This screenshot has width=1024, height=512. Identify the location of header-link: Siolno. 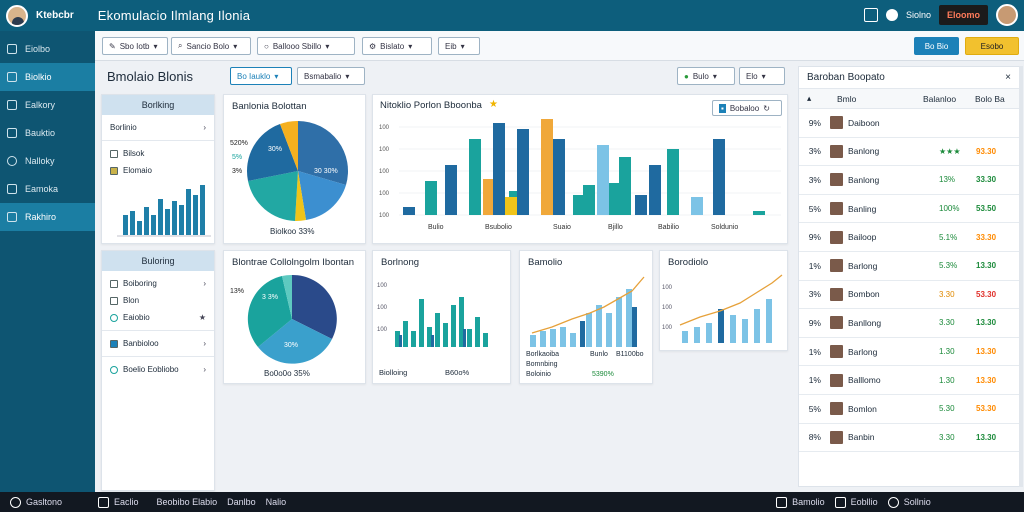
(918, 15).